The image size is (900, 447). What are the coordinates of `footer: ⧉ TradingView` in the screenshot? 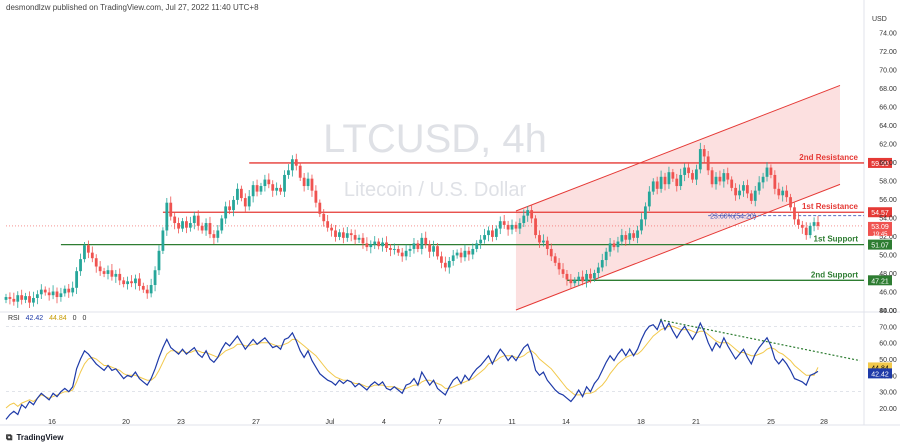 It's located at (34, 437).